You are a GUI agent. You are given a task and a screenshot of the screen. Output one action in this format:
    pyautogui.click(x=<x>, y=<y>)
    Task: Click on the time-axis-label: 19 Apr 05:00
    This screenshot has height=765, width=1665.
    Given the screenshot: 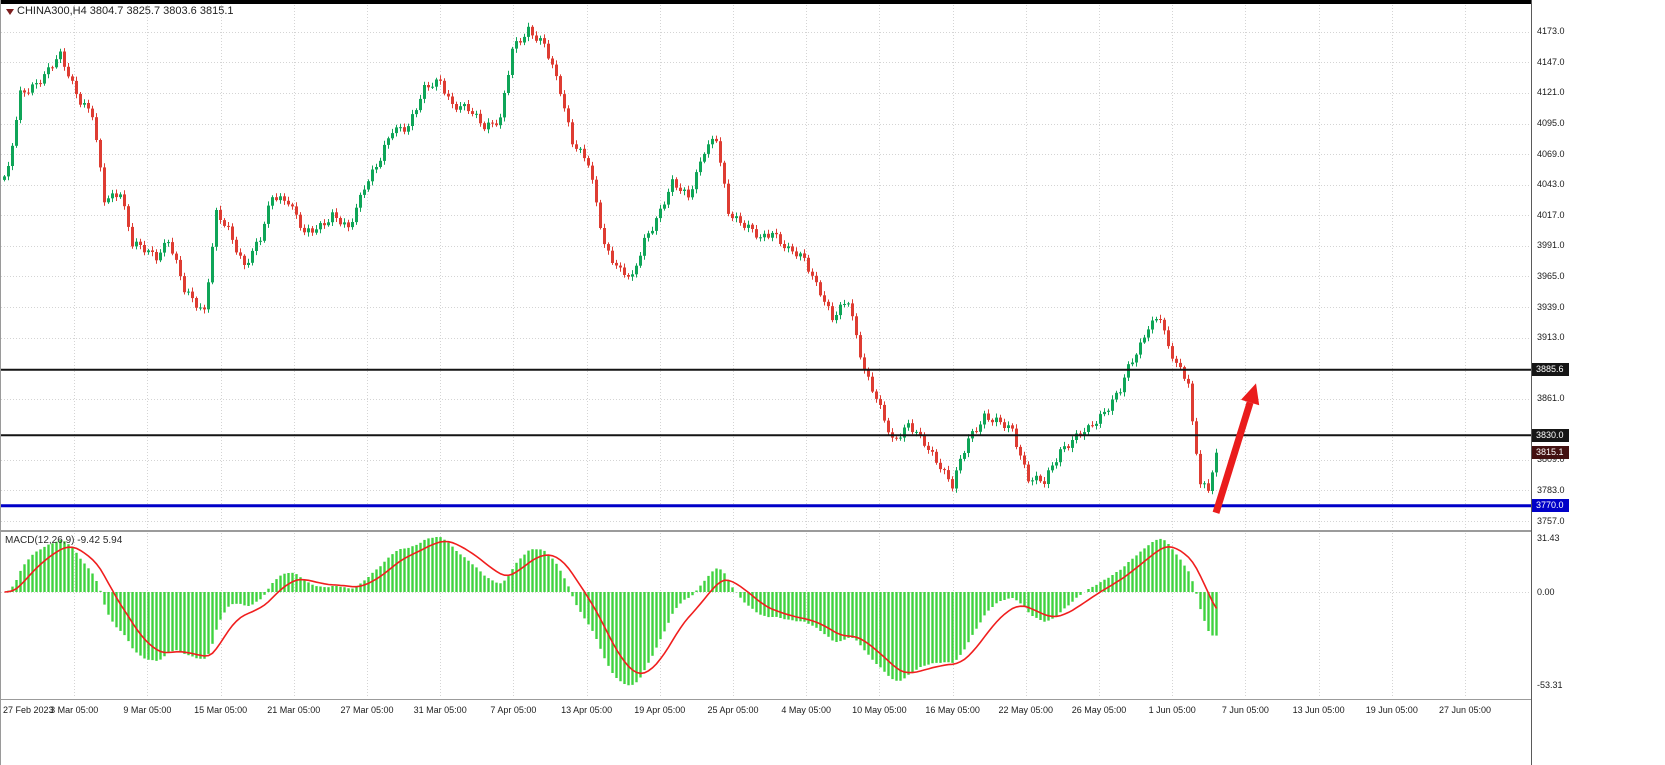 What is the action you would take?
    pyautogui.click(x=660, y=710)
    